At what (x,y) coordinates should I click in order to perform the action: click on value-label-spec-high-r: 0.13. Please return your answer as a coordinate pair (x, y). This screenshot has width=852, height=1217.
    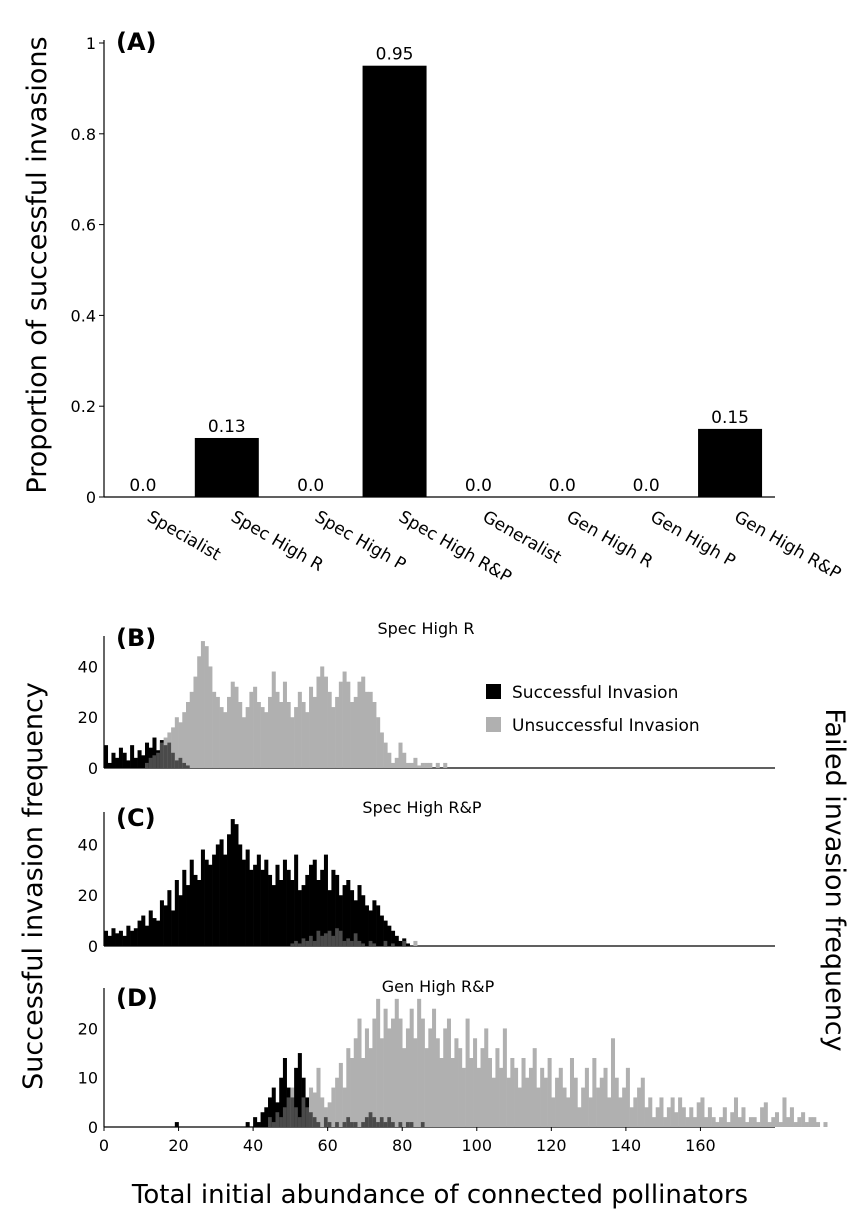
    Looking at the image, I should click on (227, 427).